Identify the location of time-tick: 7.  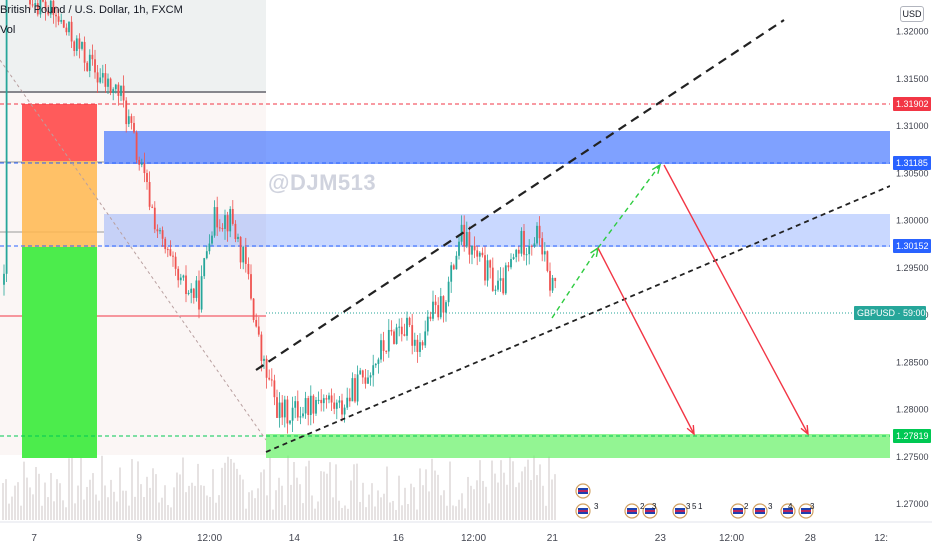
(34, 538).